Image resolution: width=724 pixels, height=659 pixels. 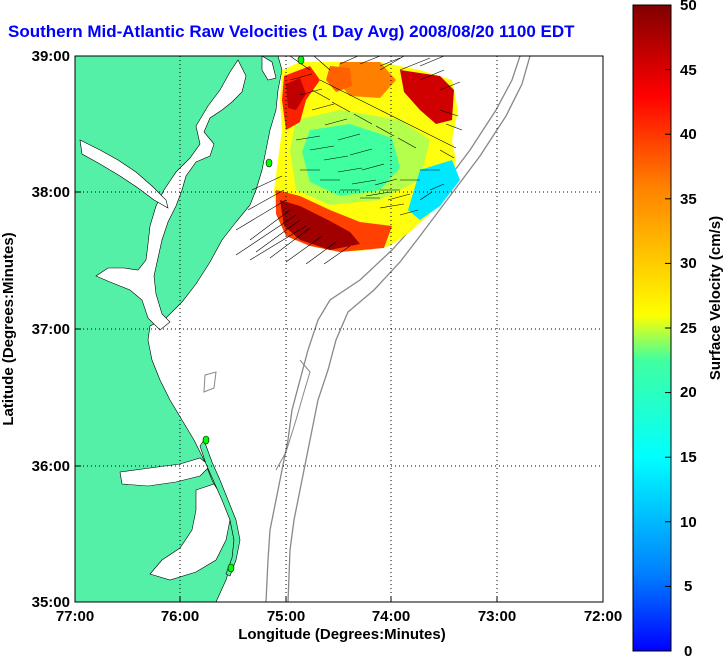 What do you see at coordinates (688, 7) in the screenshot?
I see `colorbar-tick-label: 50` at bounding box center [688, 7].